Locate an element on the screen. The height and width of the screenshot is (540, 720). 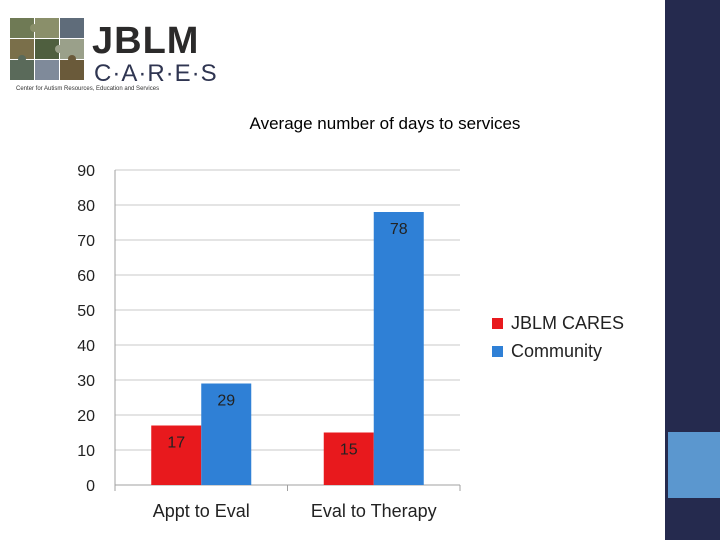
y-tick-label: 30 is located at coordinates (86, 381).